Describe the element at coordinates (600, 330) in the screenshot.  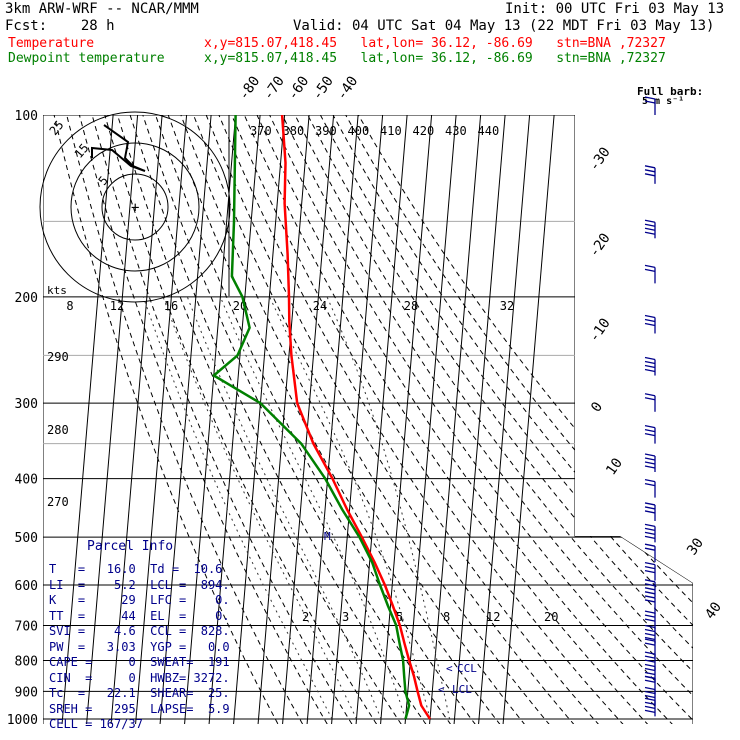
I see `isotherm-label: -10` at that location.